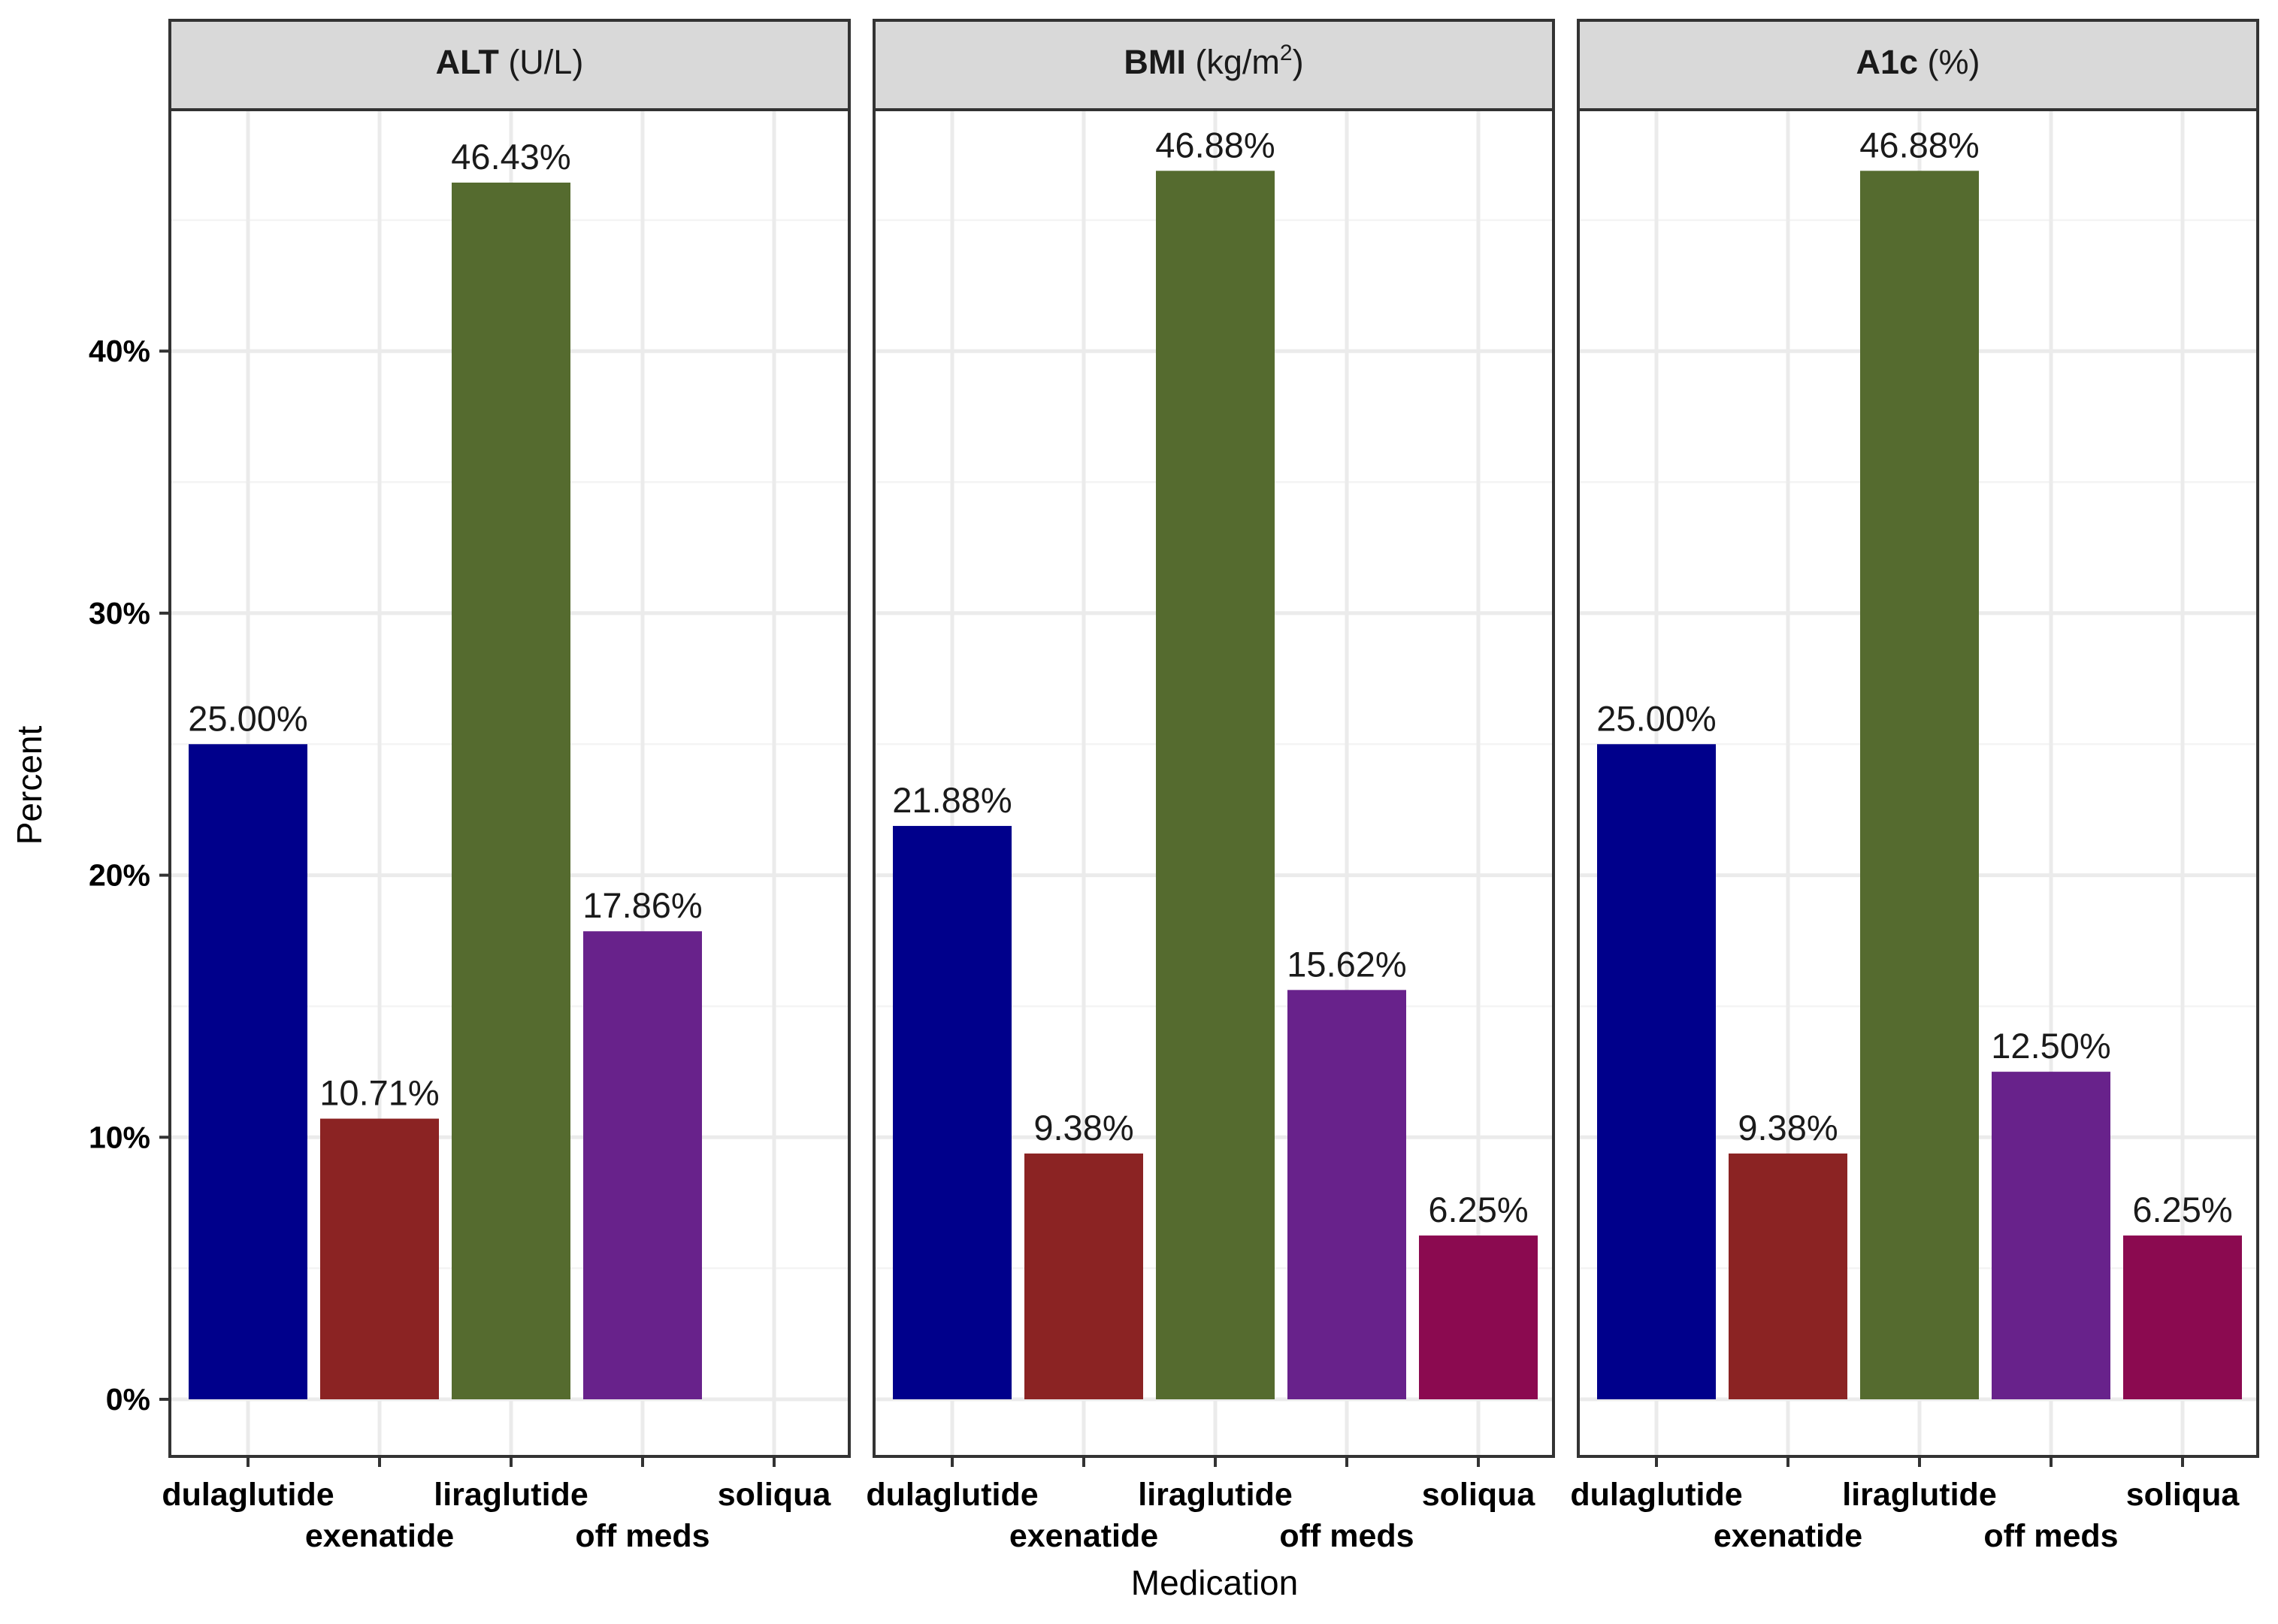  I want to click on y-tick-label: 10%, so click(119, 1137).